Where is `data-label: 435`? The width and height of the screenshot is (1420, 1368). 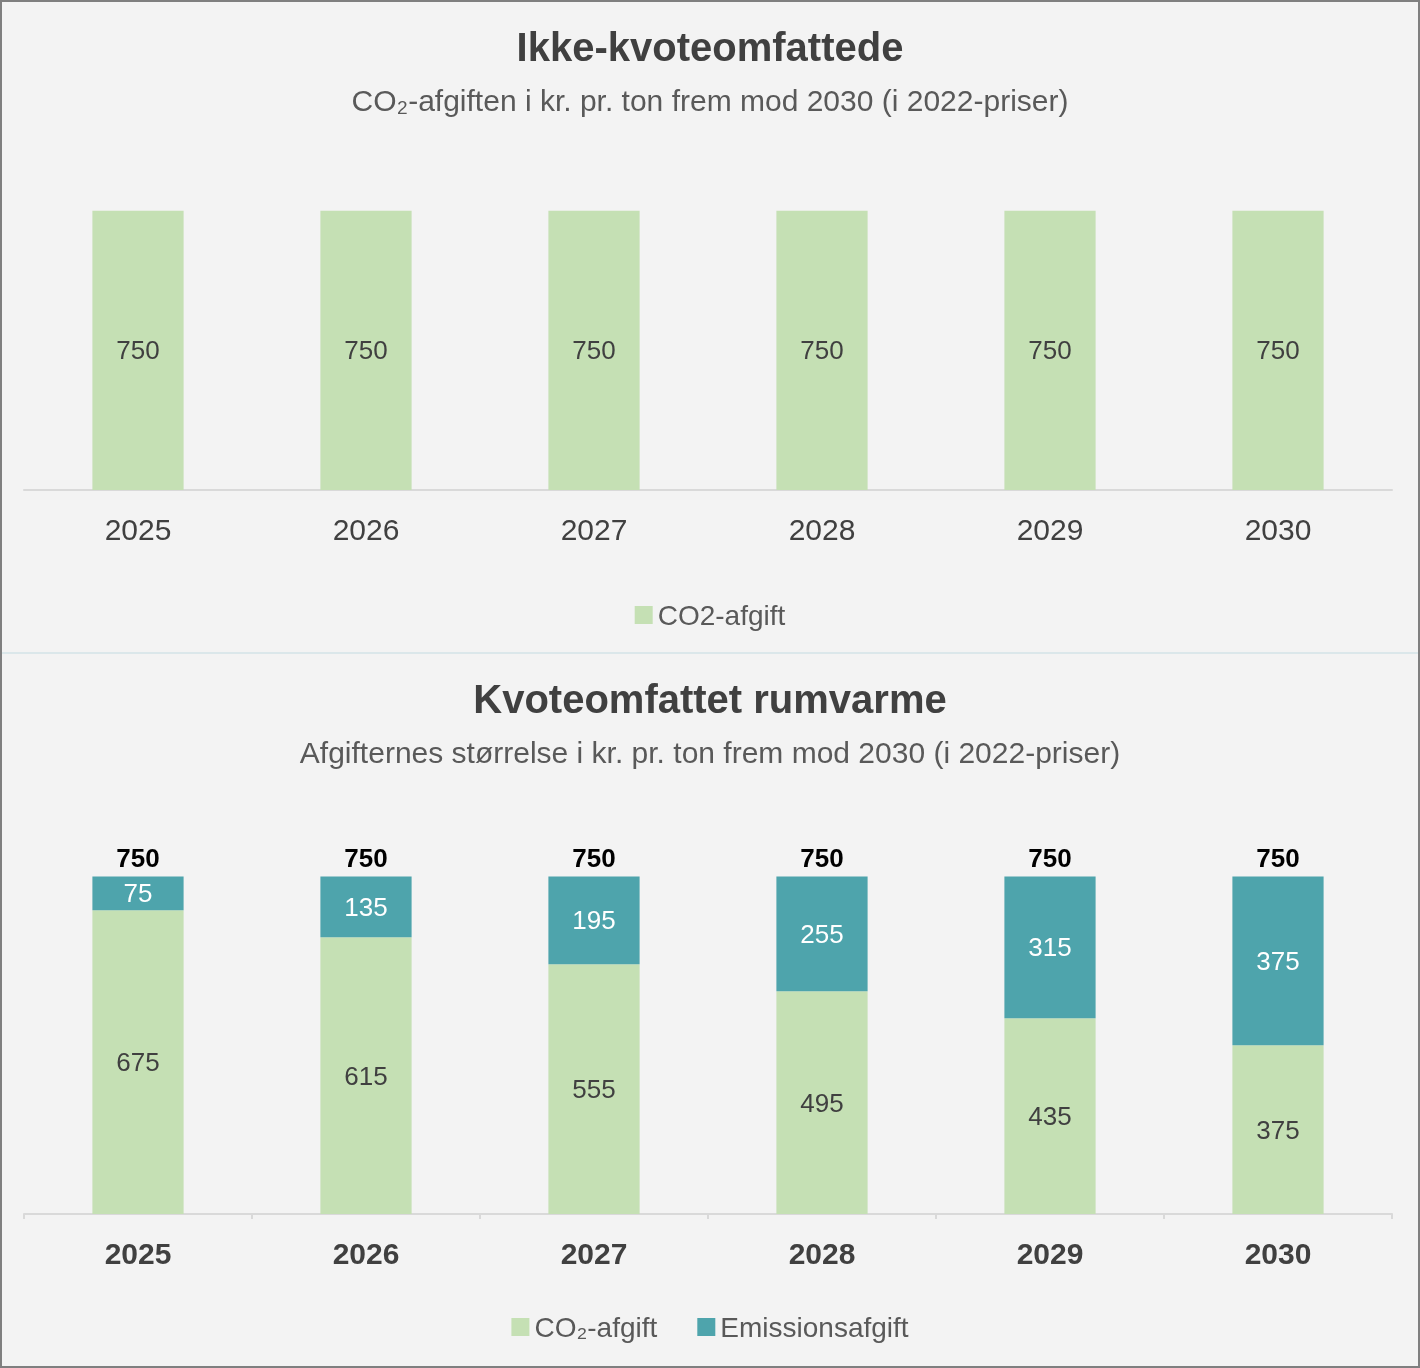
data-label: 435 is located at coordinates (1050, 1116).